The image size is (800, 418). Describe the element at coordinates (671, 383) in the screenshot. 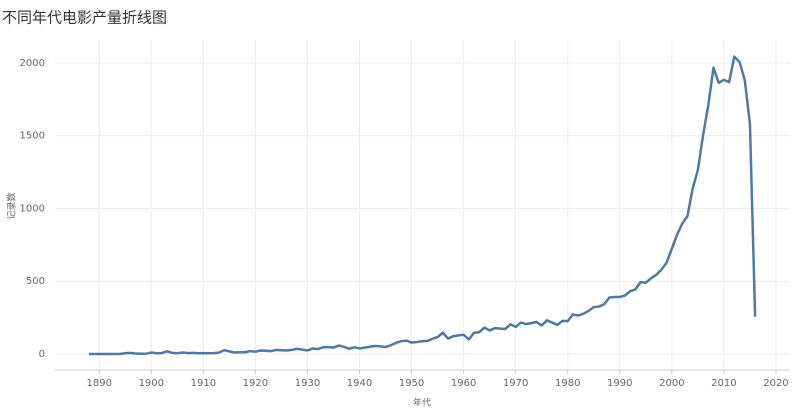

I see `x-tick-label: 2000` at that location.